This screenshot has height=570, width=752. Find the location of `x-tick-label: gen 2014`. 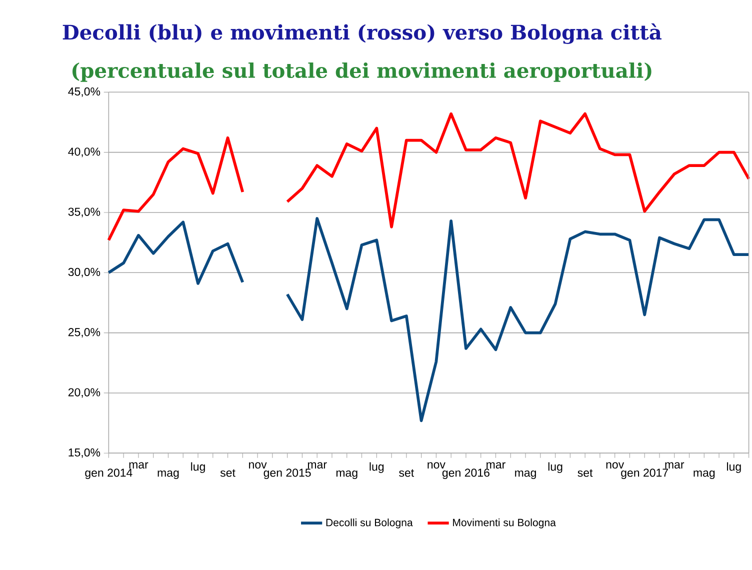

x-tick-label: gen 2014 is located at coordinates (108, 474).